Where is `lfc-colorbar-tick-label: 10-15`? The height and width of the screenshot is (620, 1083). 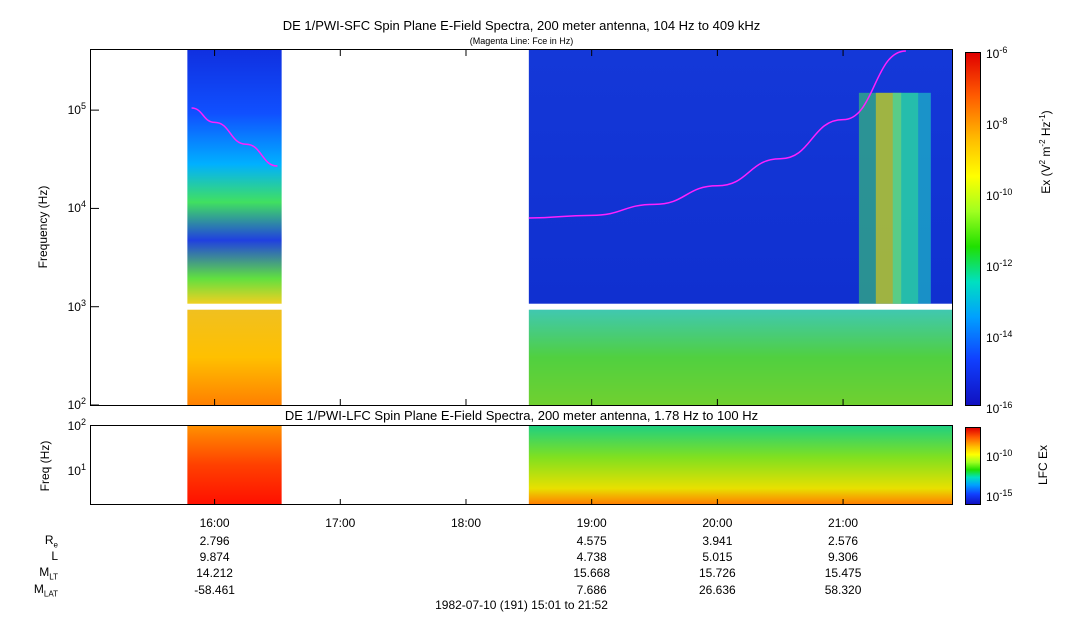 lfc-colorbar-tick-label: 10-15 is located at coordinates (999, 496).